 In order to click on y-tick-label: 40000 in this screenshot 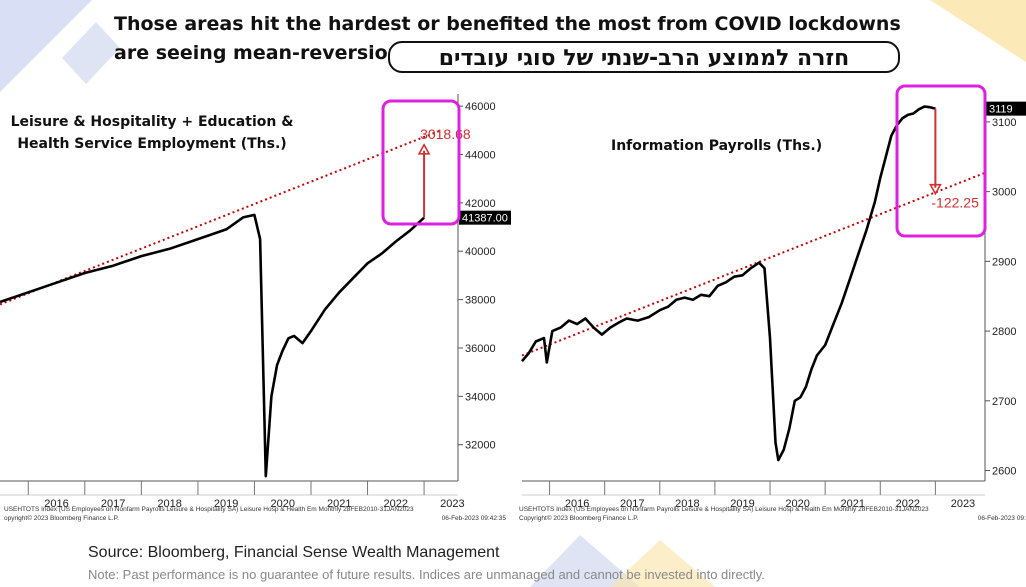, I will do `click(480, 252)`.